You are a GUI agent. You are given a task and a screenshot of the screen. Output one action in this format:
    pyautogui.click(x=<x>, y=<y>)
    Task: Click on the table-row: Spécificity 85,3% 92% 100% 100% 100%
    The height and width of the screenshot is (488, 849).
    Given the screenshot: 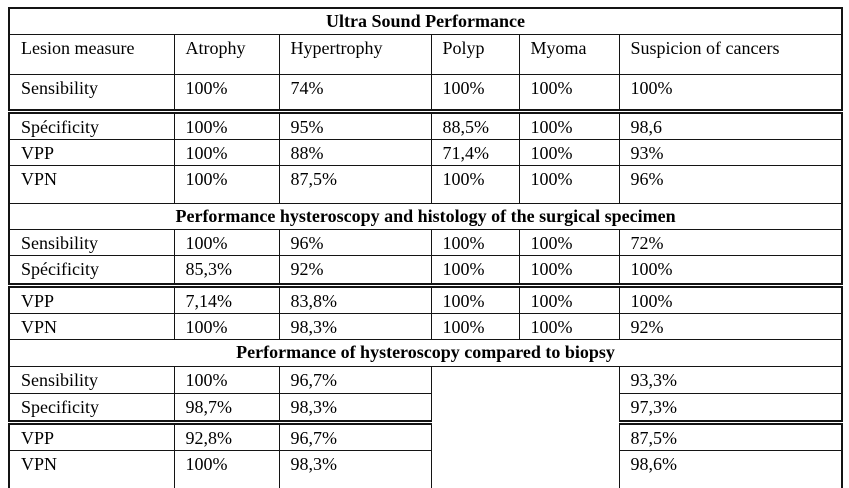 What is the action you would take?
    pyautogui.click(x=425, y=270)
    